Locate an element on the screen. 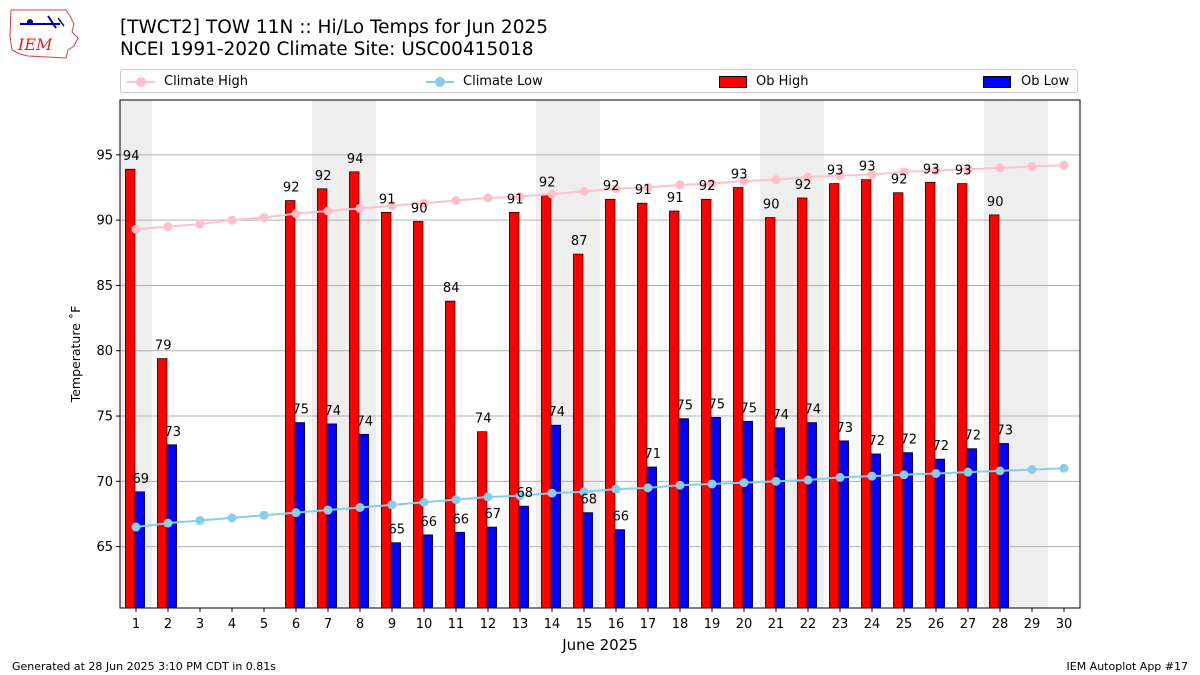  ob-high-bar-label: 90 is located at coordinates (995, 202).